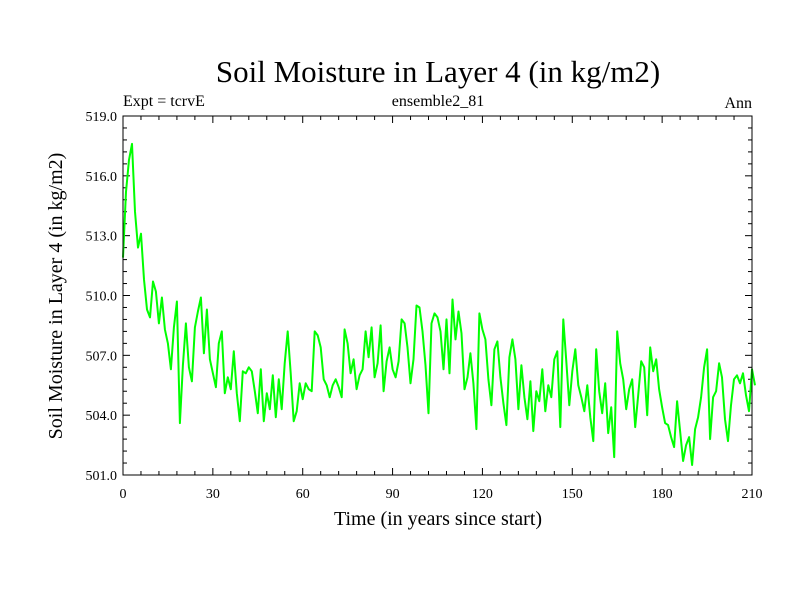  What do you see at coordinates (102, 476) in the screenshot?
I see `y-tick-label: 501.0` at bounding box center [102, 476].